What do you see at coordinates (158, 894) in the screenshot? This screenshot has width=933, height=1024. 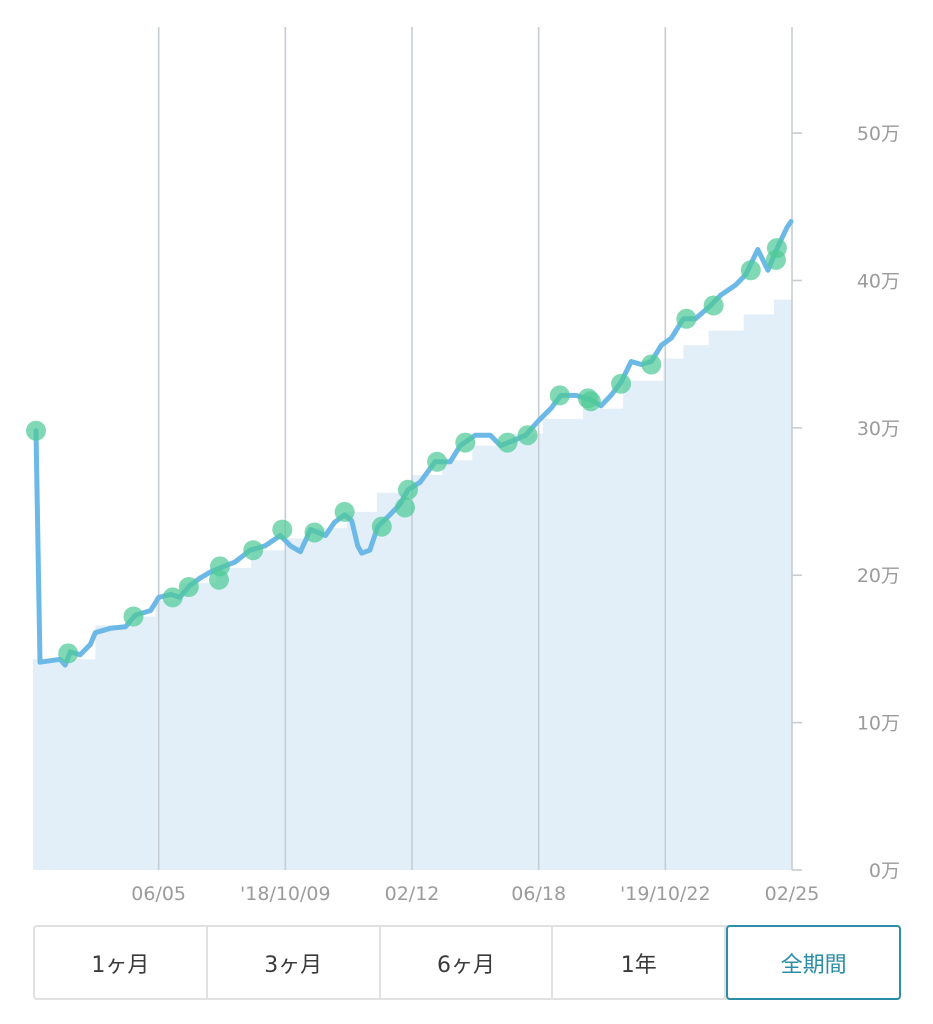 I see `x-tick-label: 06/05` at bounding box center [158, 894].